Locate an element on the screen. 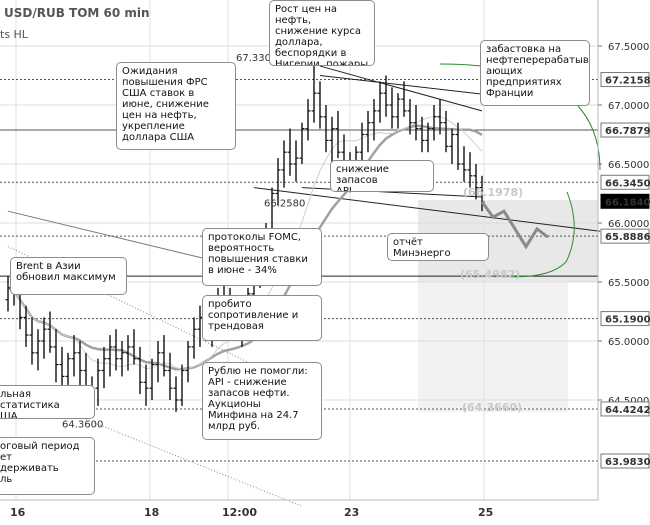 The width and height of the screenshot is (650, 525). callout-api-drop: снижение запасов API is located at coordinates (382, 176).